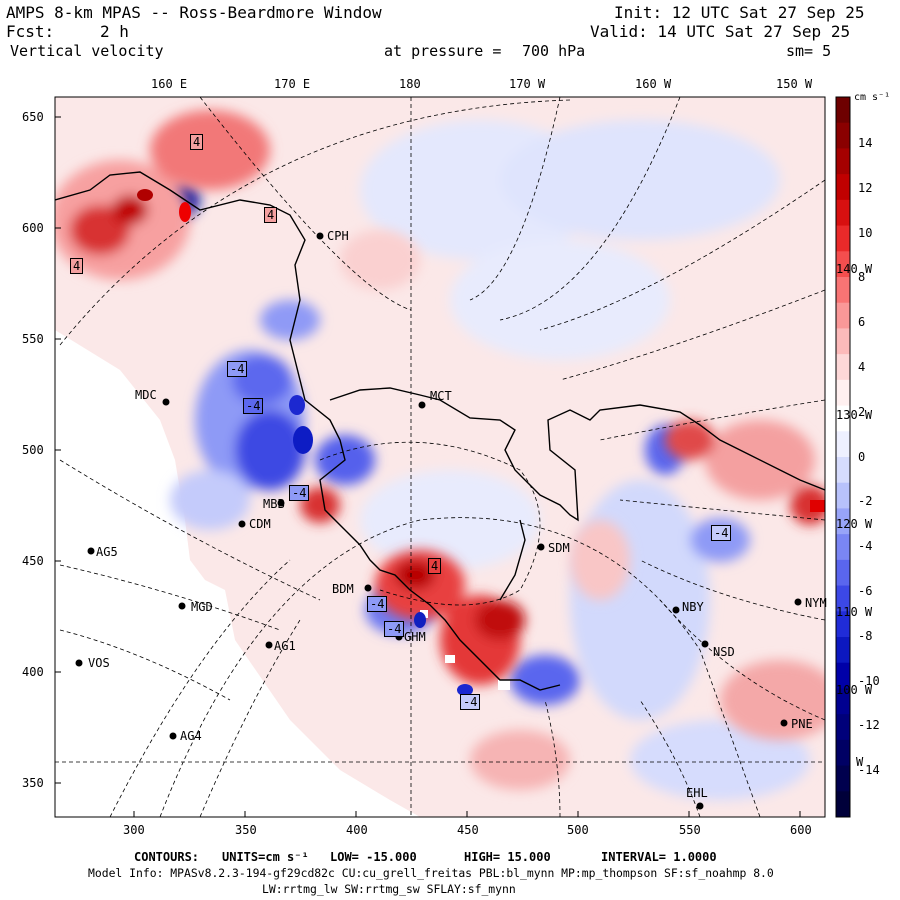 The image size is (900, 900). What do you see at coordinates (33, 228) in the screenshot?
I see `y-tick-label: 600` at bounding box center [33, 228].